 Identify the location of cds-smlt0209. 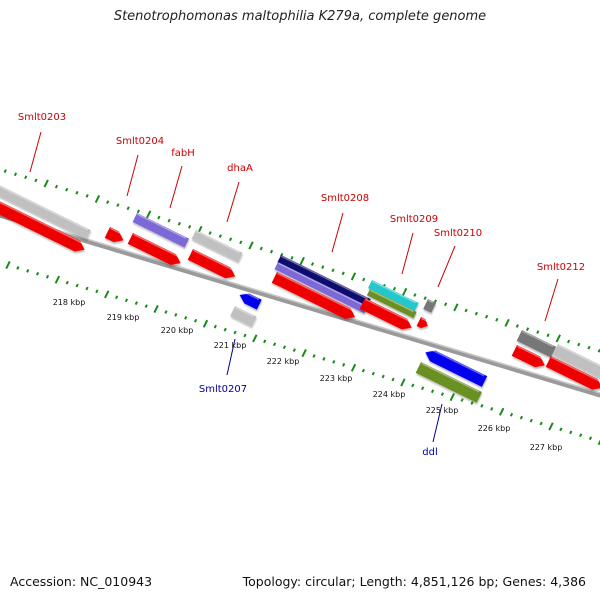
(387, 315).